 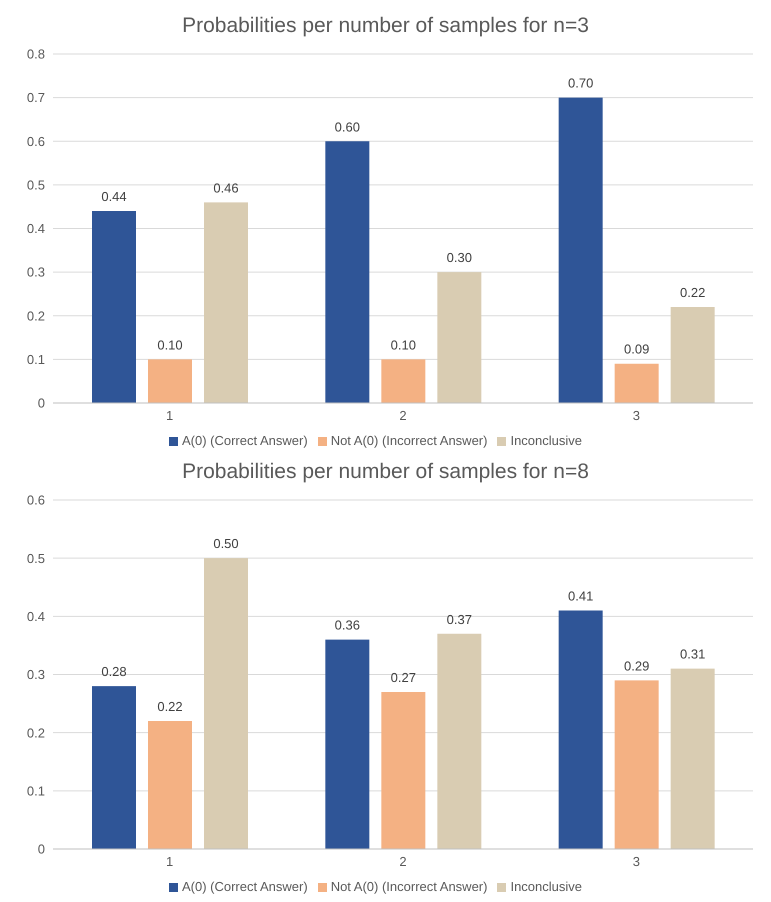 What do you see at coordinates (581, 596) in the screenshot?
I see `data-label: 0.41` at bounding box center [581, 596].